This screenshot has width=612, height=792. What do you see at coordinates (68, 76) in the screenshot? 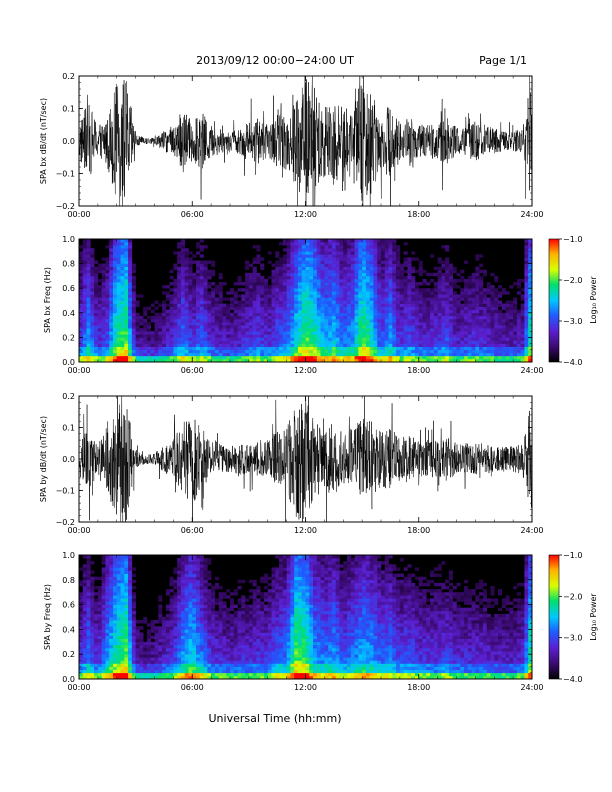
I see `y-tick-label: 0.2` at bounding box center [68, 76].